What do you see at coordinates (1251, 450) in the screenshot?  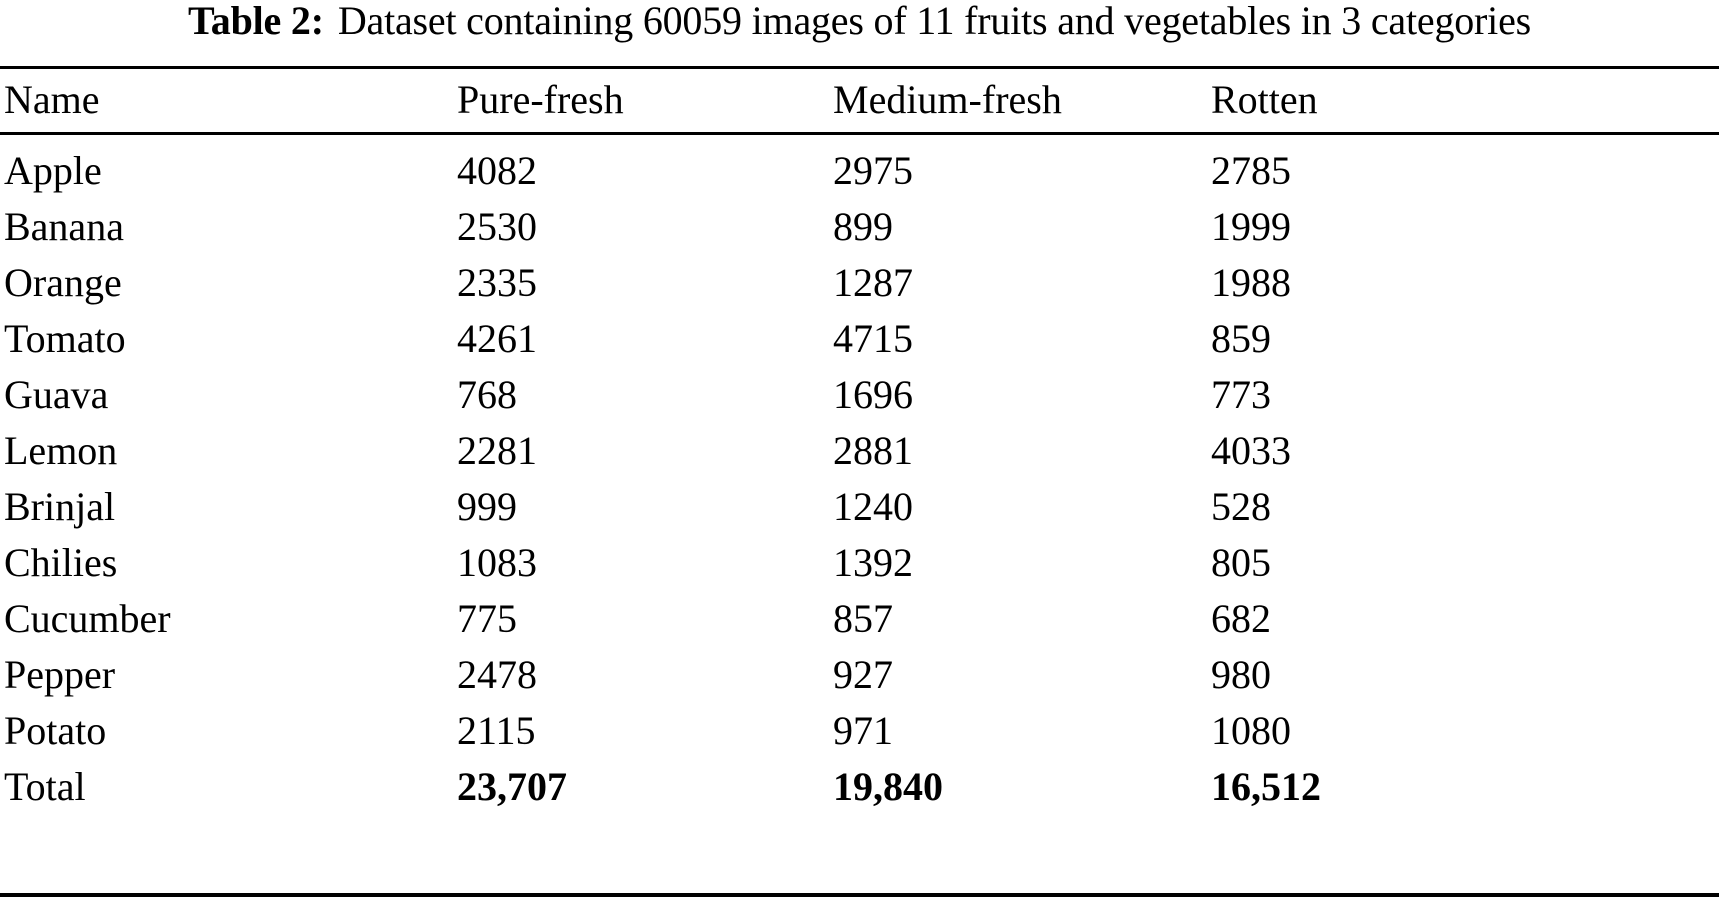 I see `cell-rotten: 4033` at bounding box center [1251, 450].